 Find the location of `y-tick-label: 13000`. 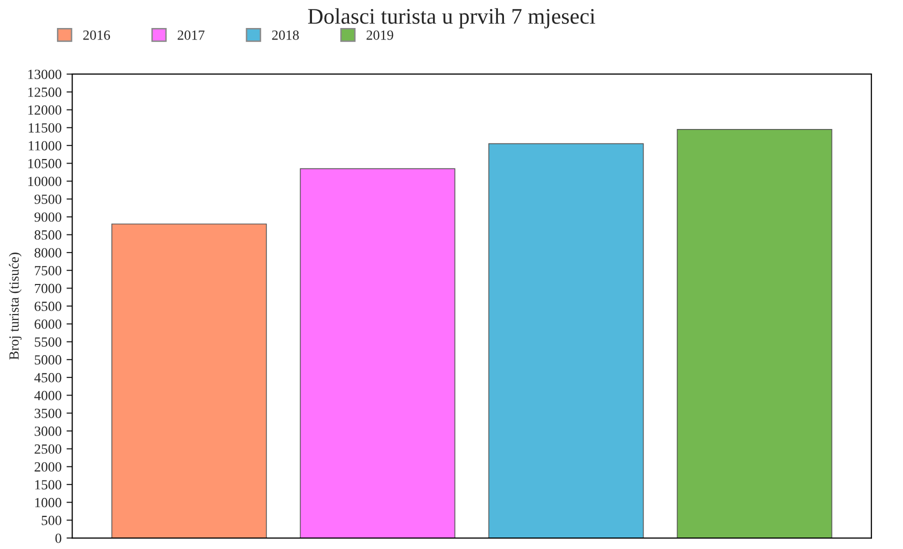

y-tick-label: 13000 is located at coordinates (45, 75).